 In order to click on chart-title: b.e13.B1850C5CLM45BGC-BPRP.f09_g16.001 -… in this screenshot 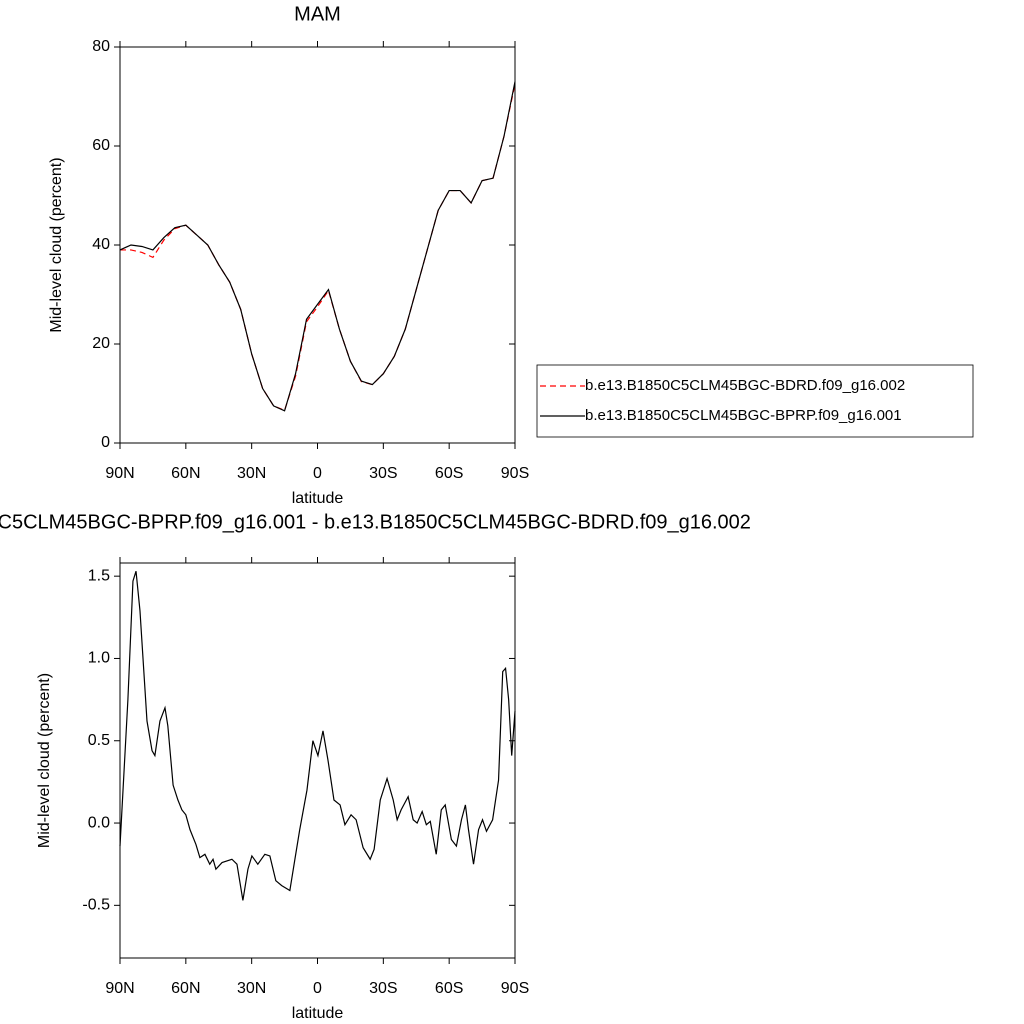, I will do `click(375, 522)`.